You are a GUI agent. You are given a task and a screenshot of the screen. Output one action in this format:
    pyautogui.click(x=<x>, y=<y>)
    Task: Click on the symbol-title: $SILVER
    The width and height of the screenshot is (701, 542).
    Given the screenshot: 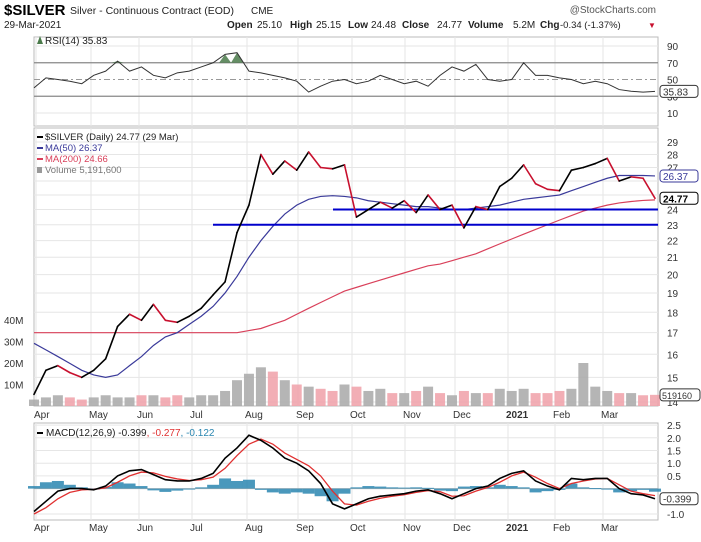 What is the action you would take?
    pyautogui.click(x=35, y=10)
    